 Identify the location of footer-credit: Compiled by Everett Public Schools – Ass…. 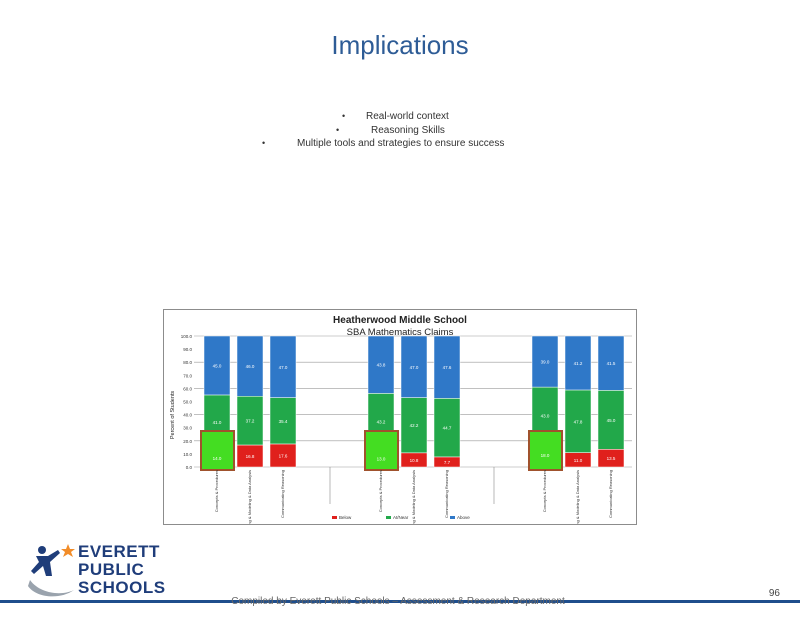
(398, 601).